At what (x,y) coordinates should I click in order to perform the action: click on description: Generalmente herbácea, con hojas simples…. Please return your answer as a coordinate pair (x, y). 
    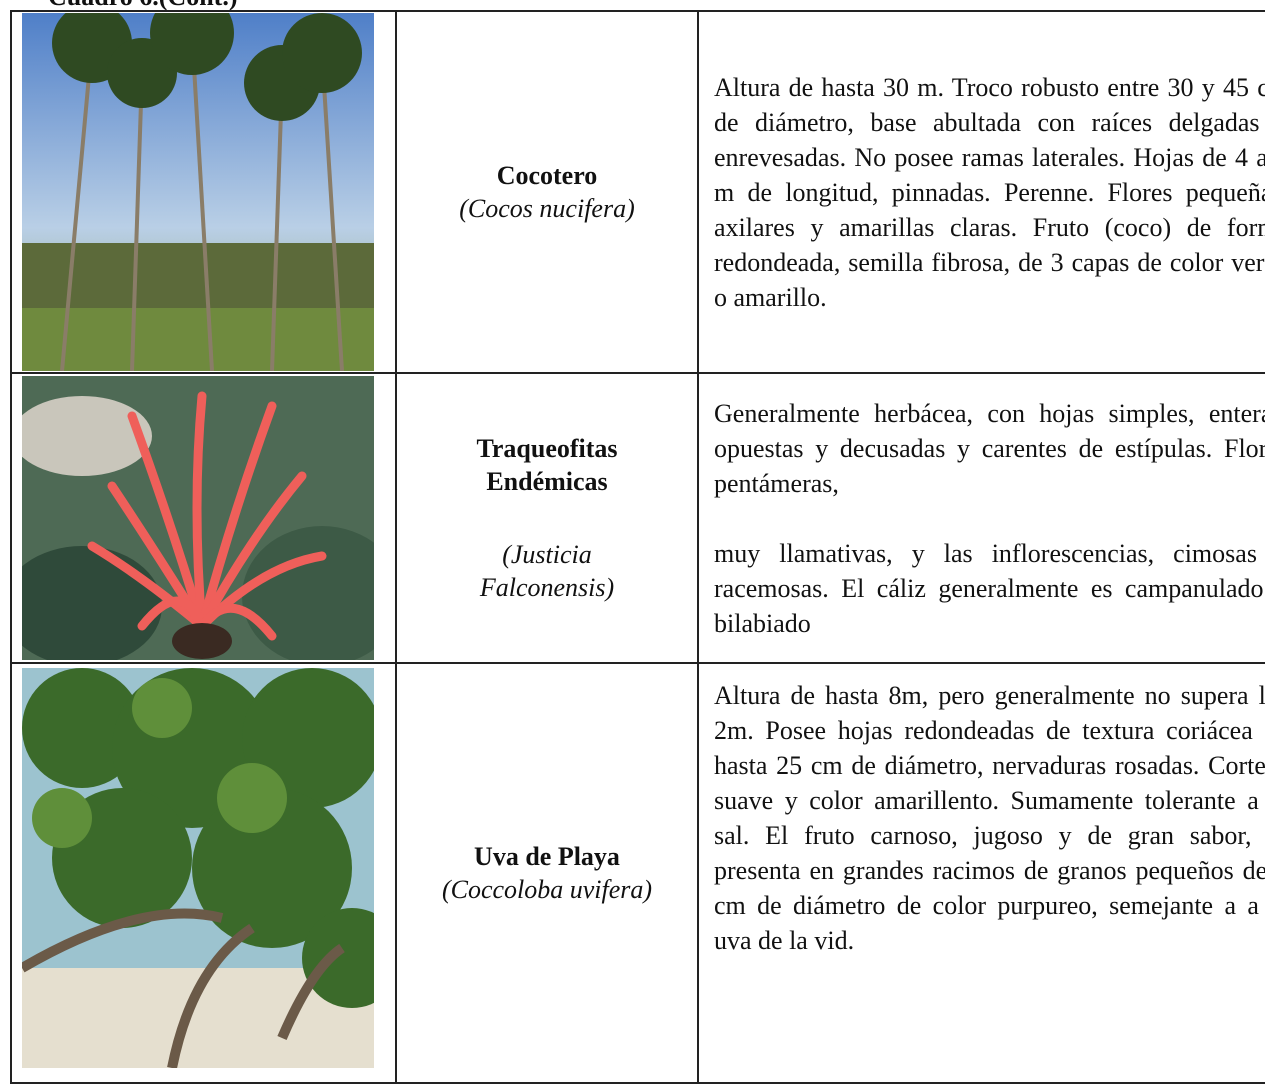
    Looking at the image, I should click on (989, 448).